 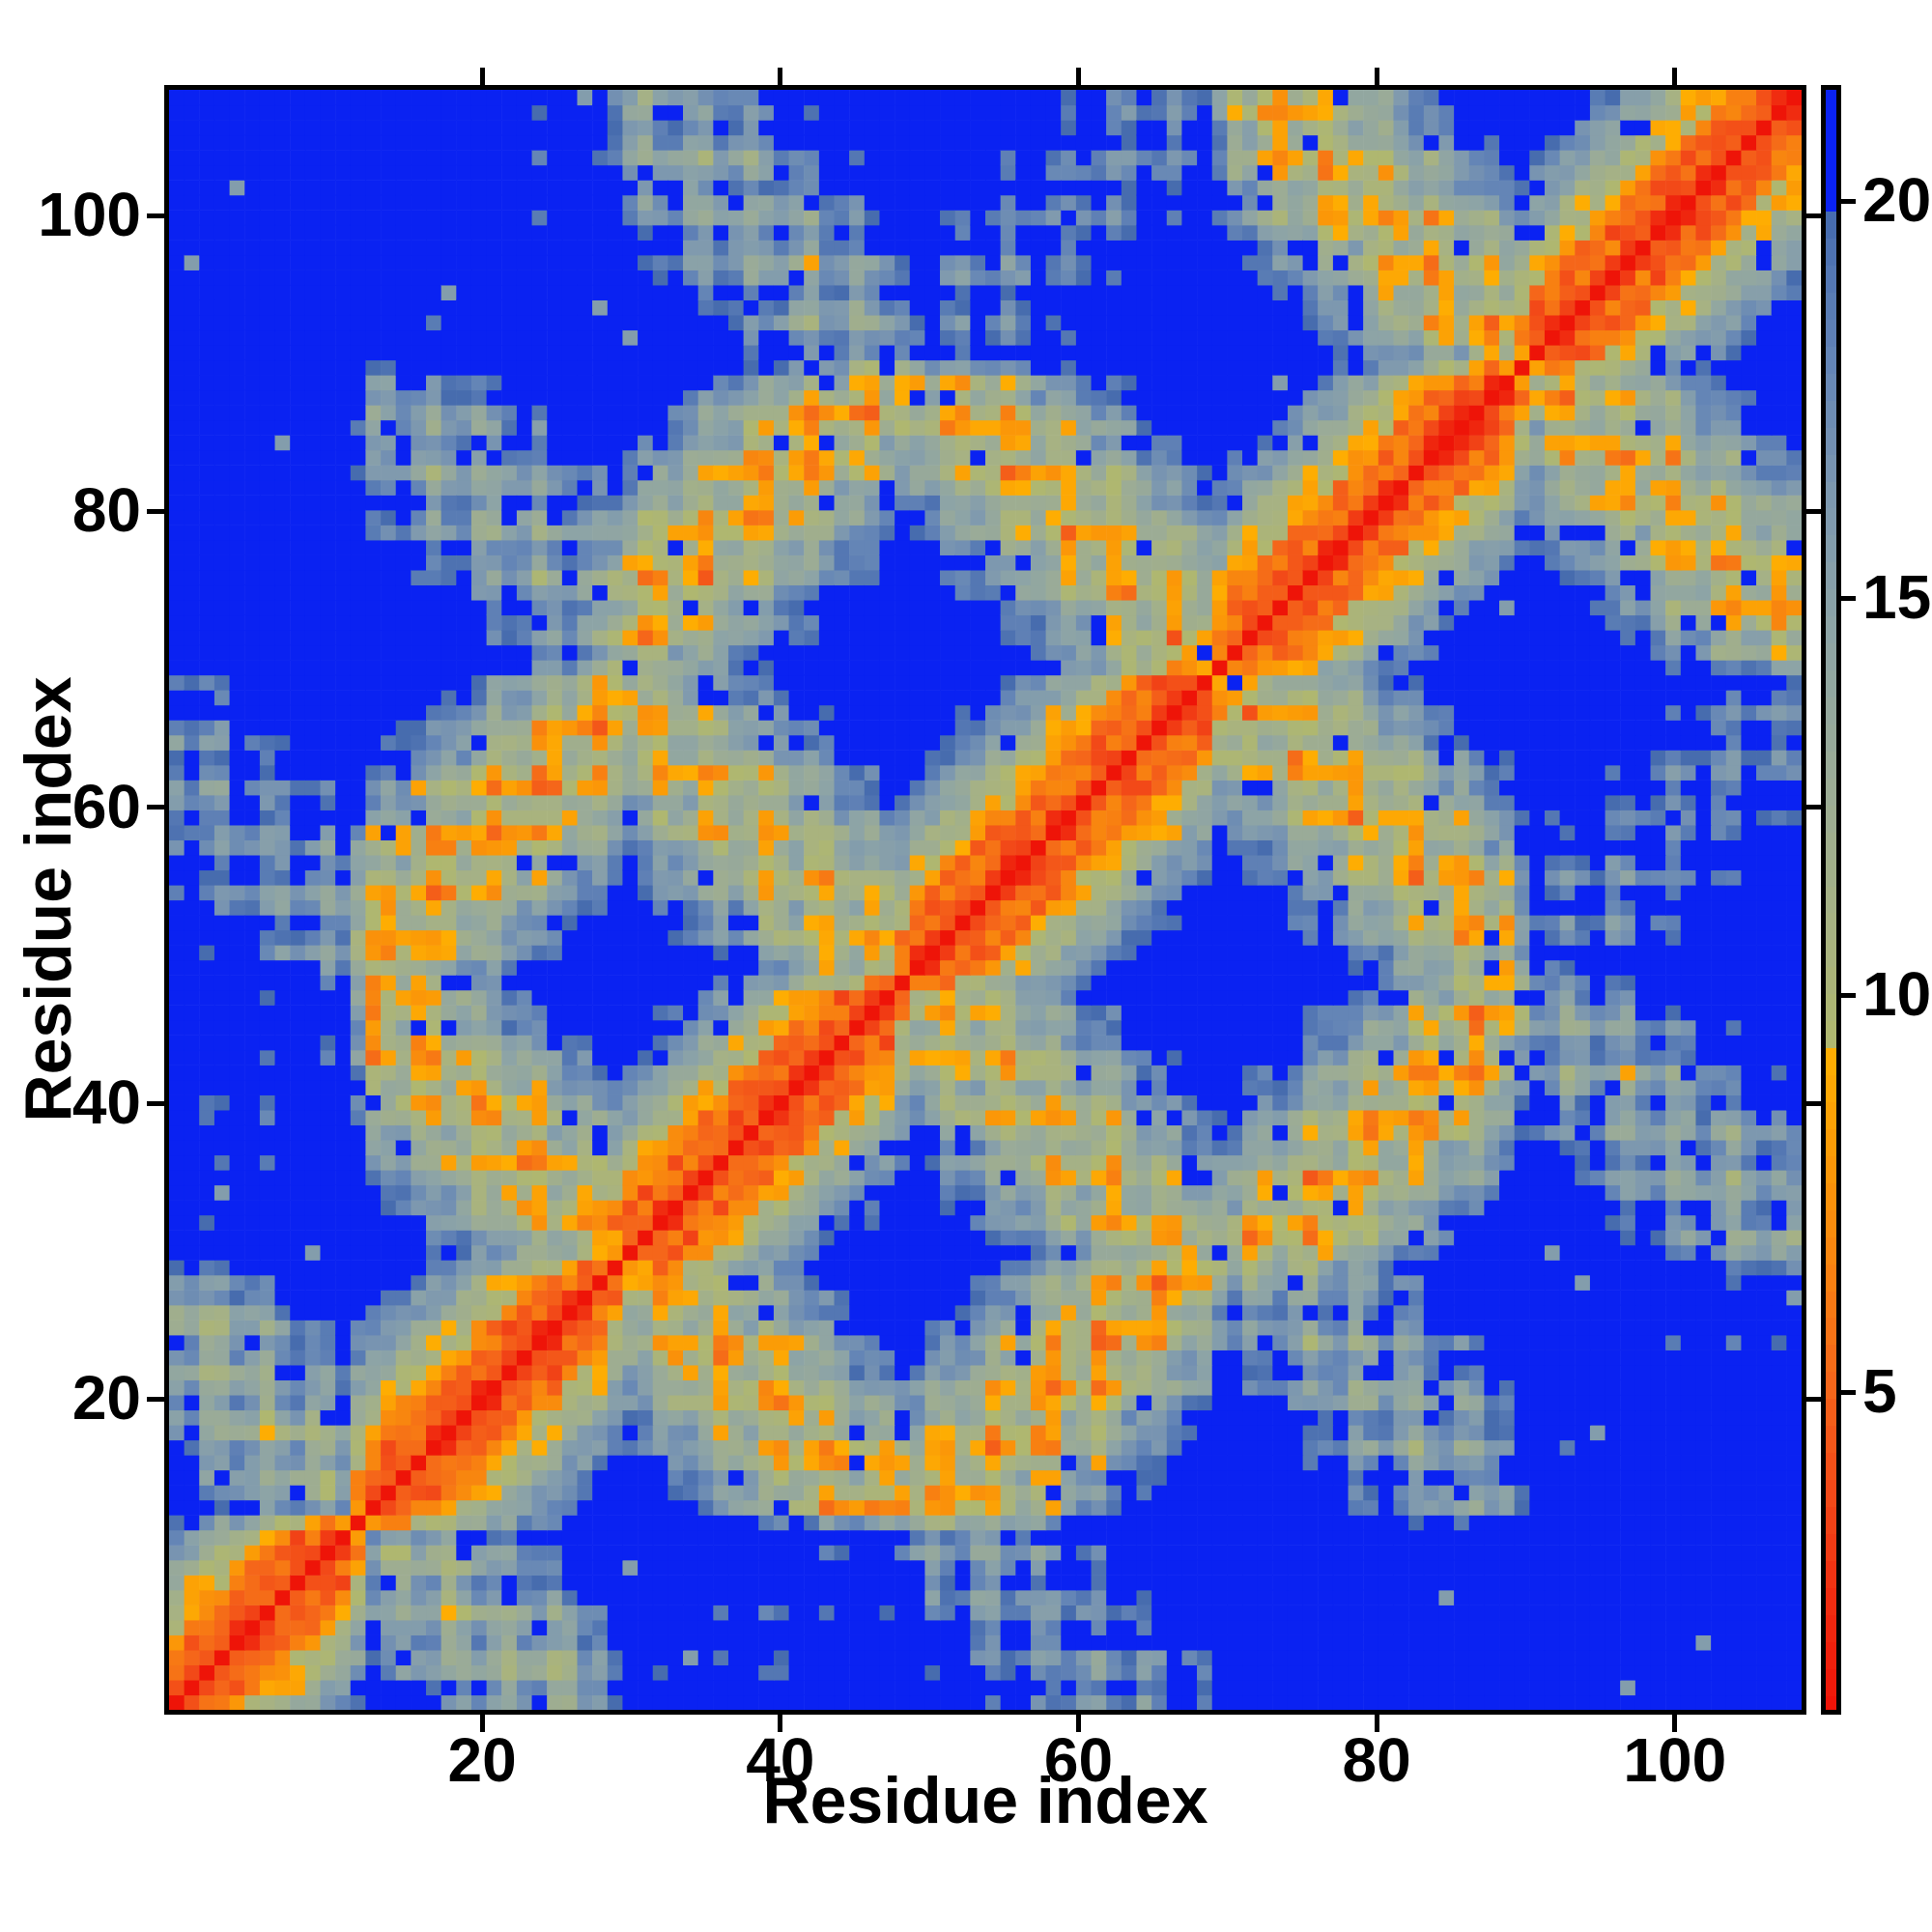 I want to click on y-tick-label-80: 80, so click(x=106, y=510).